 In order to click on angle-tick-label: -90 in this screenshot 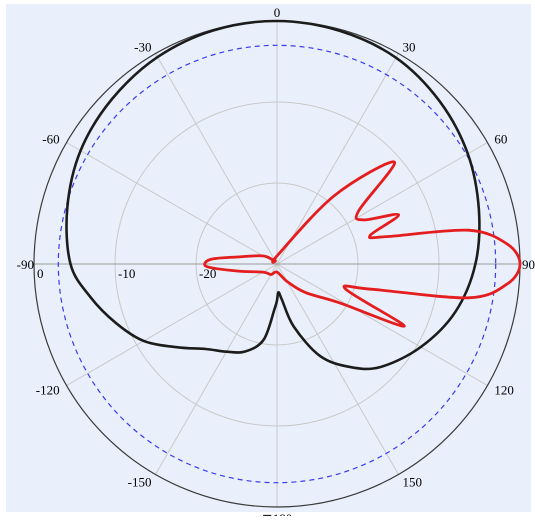, I will do `click(25, 264)`.